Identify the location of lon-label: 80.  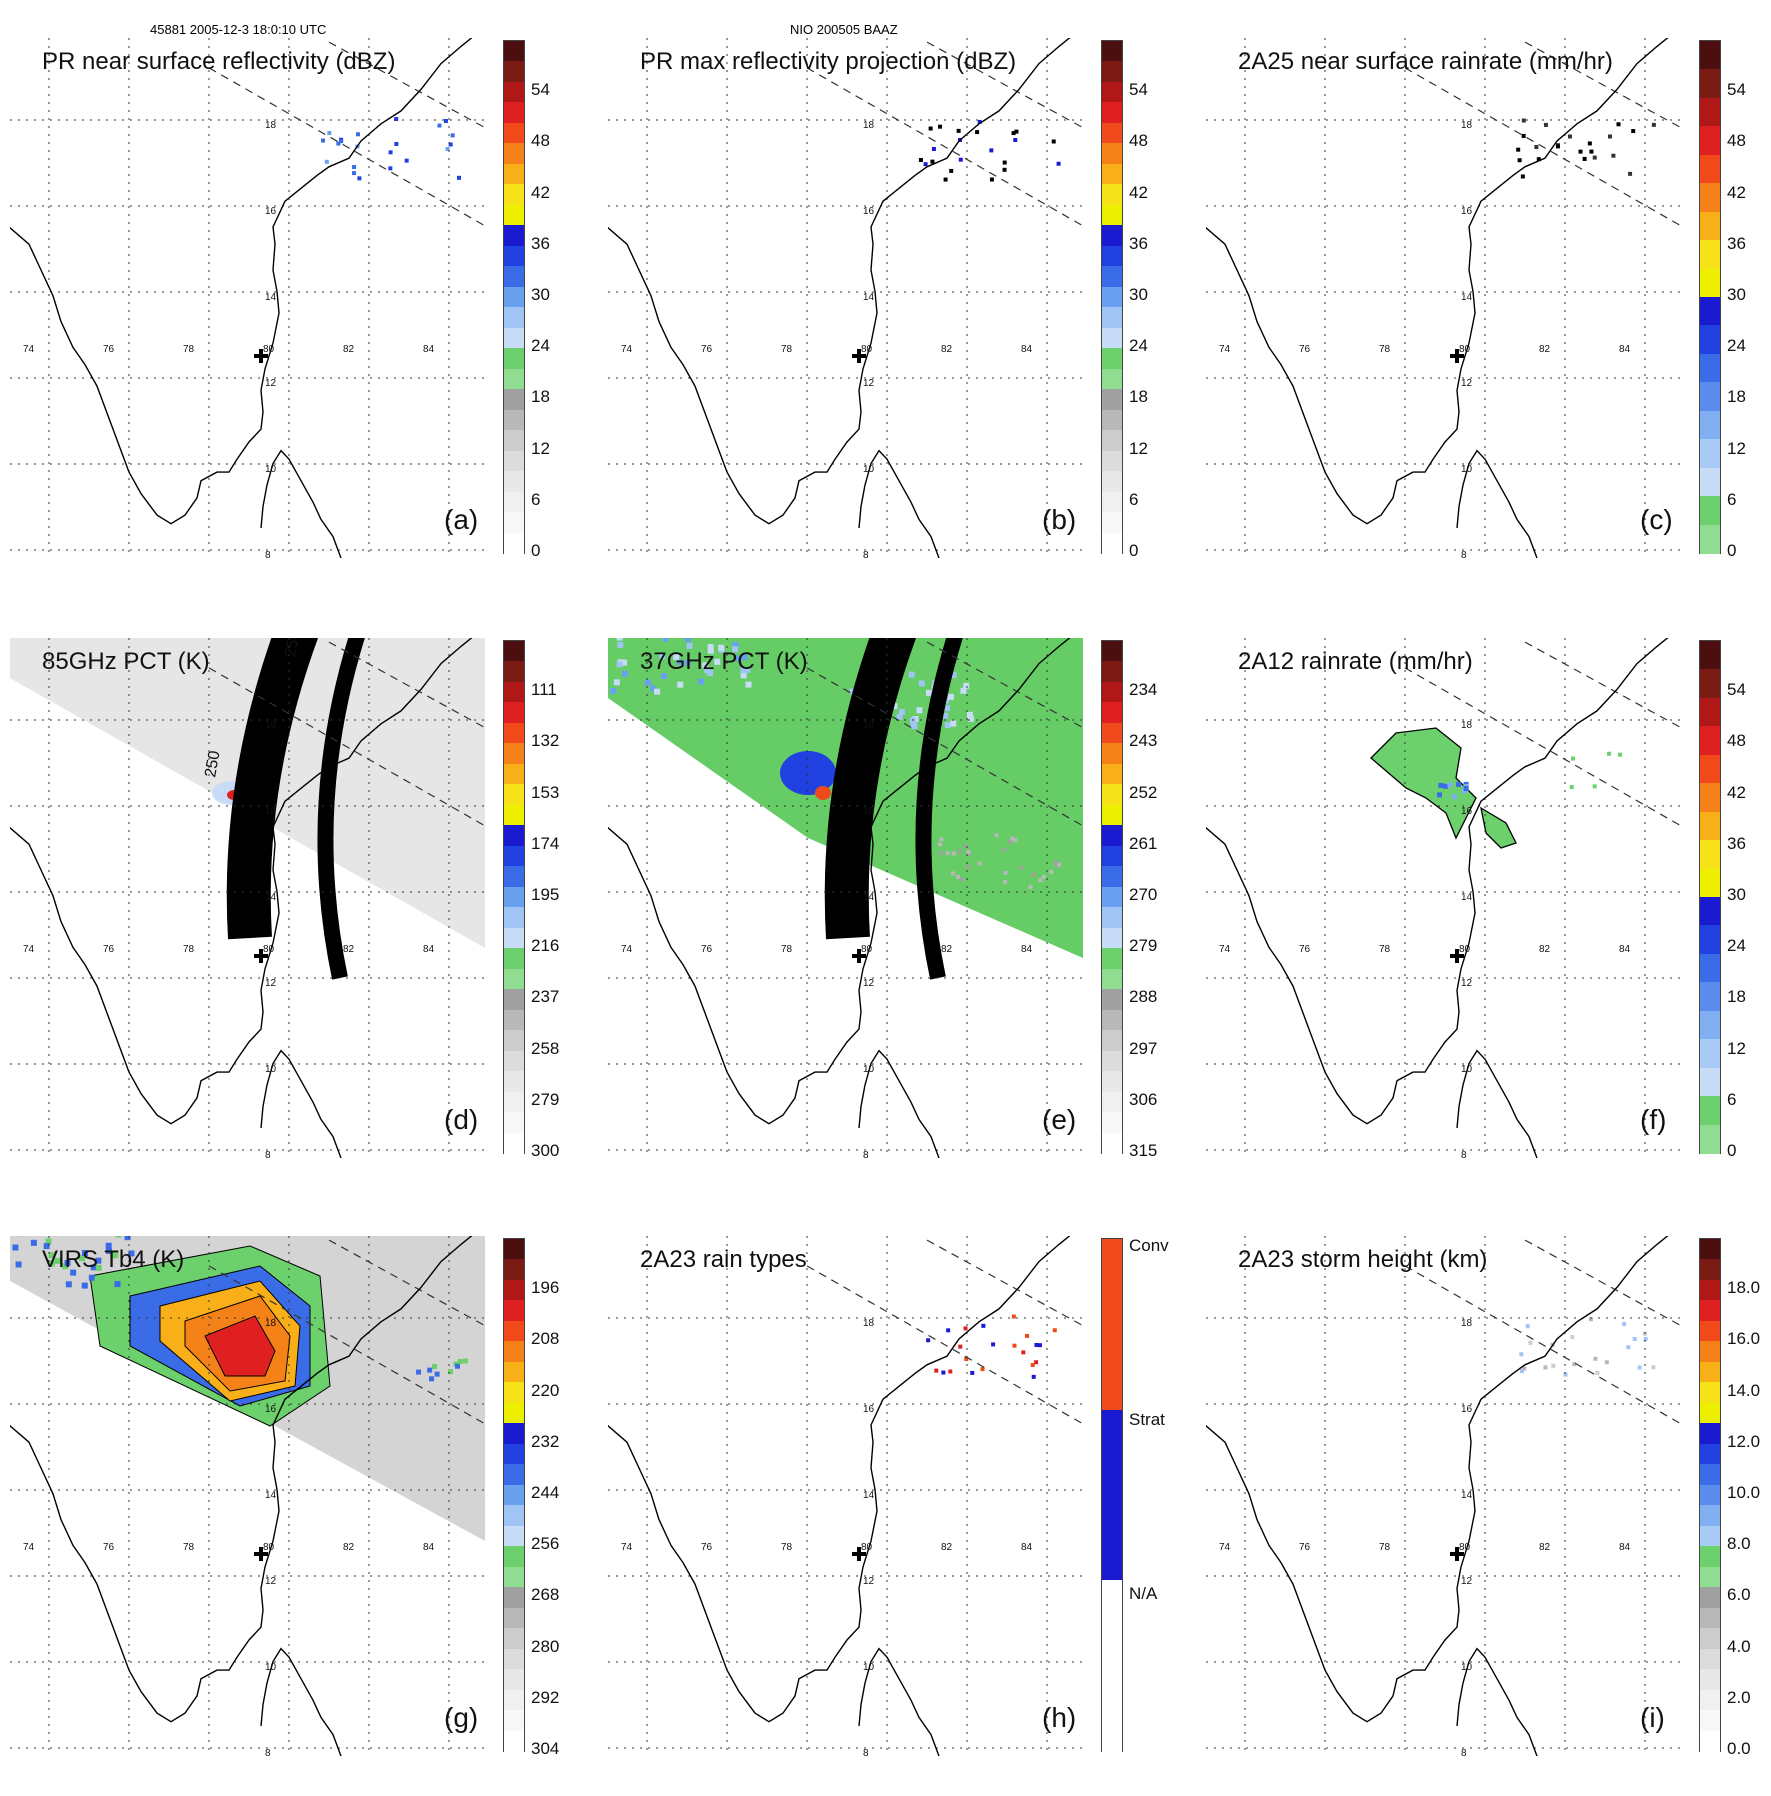
(269, 949).